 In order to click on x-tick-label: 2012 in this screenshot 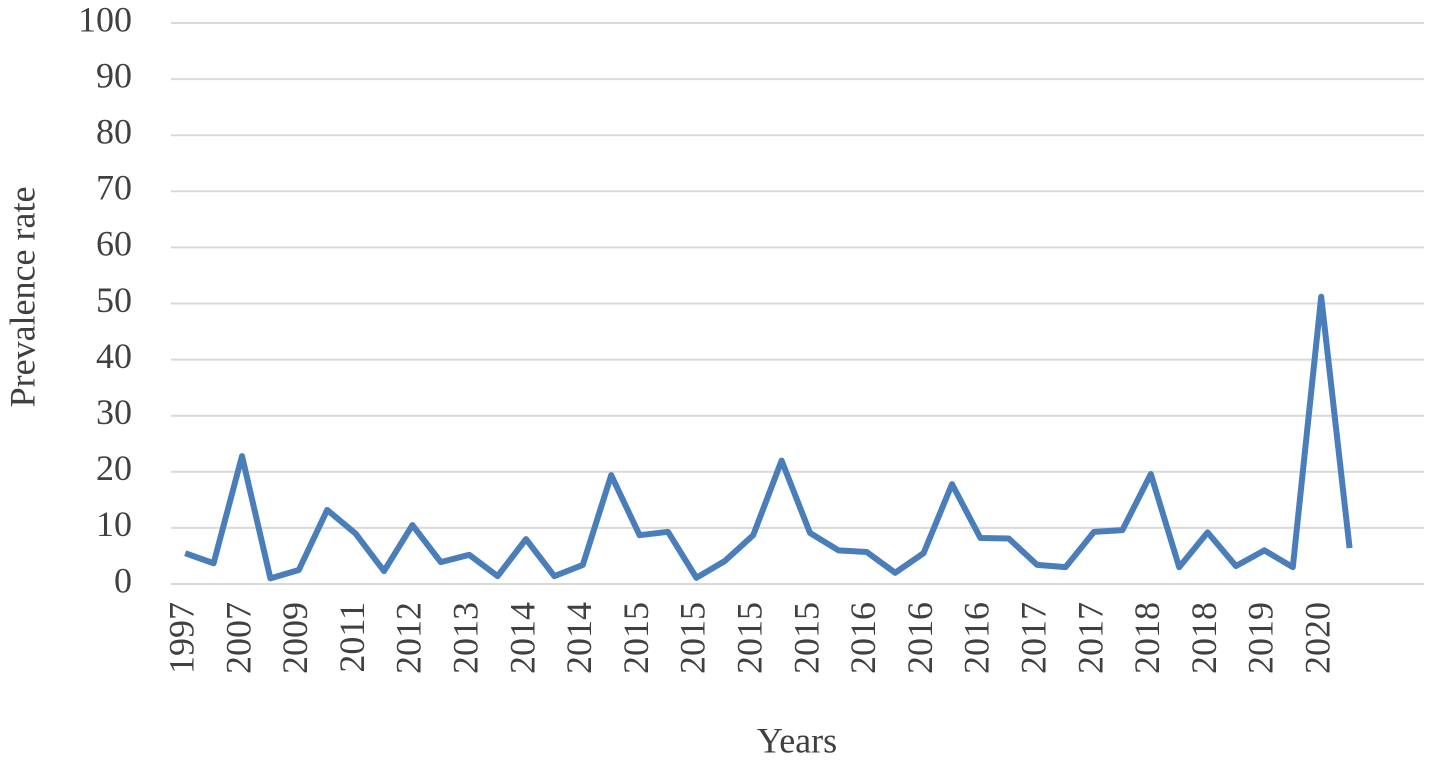, I will do `click(409, 638)`.